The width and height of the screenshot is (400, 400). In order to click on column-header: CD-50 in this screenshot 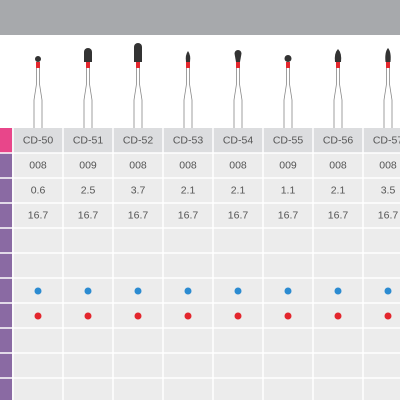, I will do `click(38, 140)`.